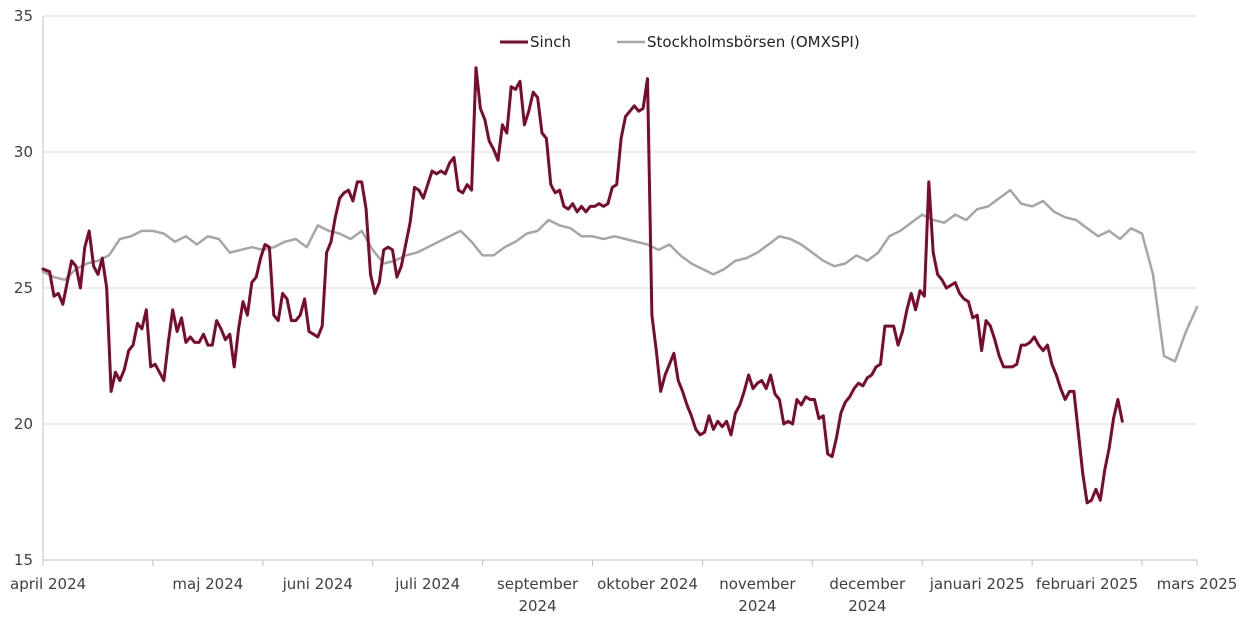  Describe the element at coordinates (977, 584) in the screenshot. I see `x-tick-label: januari 2025` at that location.